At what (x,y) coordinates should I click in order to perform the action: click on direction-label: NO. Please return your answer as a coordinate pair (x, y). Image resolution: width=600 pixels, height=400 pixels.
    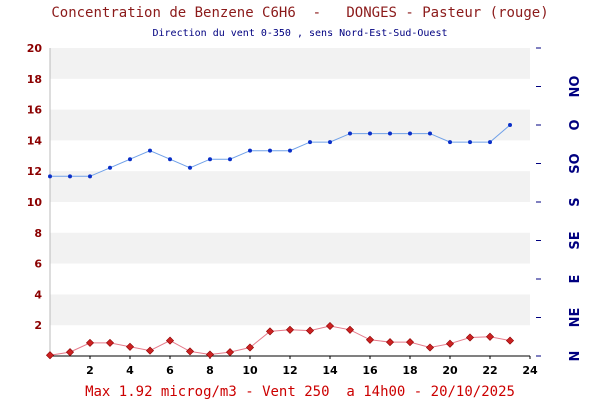
    Looking at the image, I should click on (575, 87).